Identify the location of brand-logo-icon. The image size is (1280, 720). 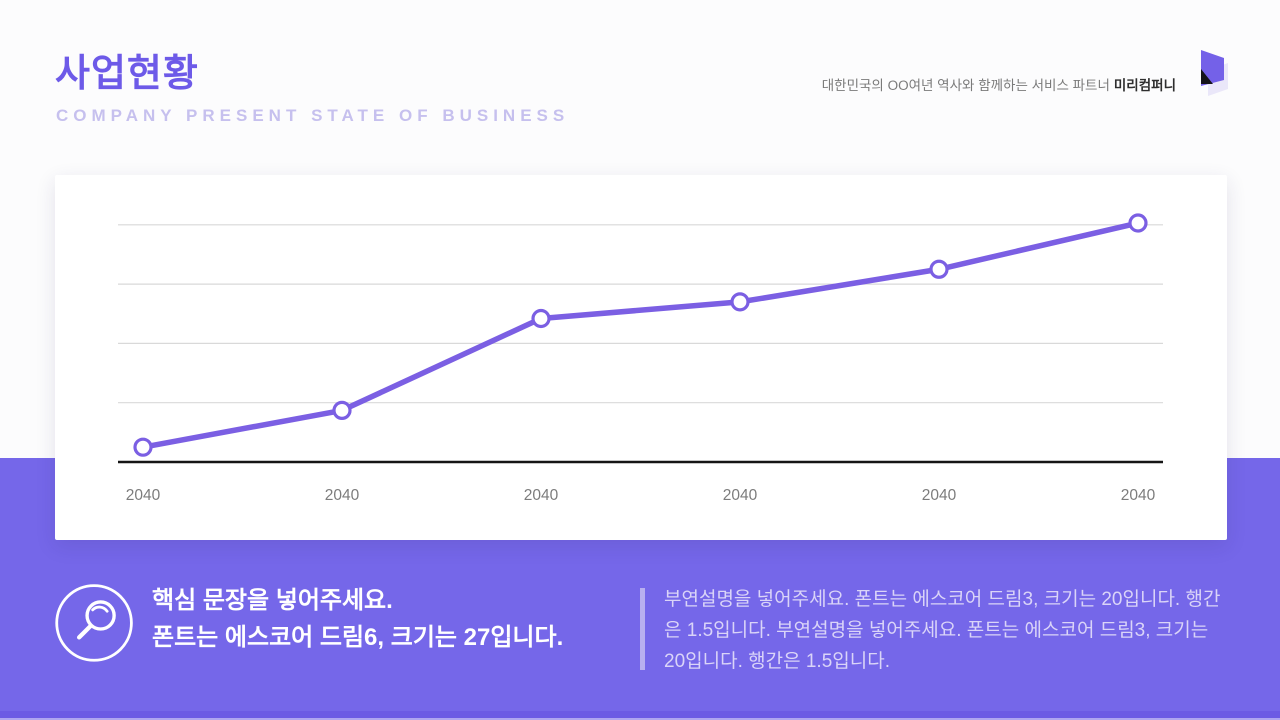
(1214, 73).